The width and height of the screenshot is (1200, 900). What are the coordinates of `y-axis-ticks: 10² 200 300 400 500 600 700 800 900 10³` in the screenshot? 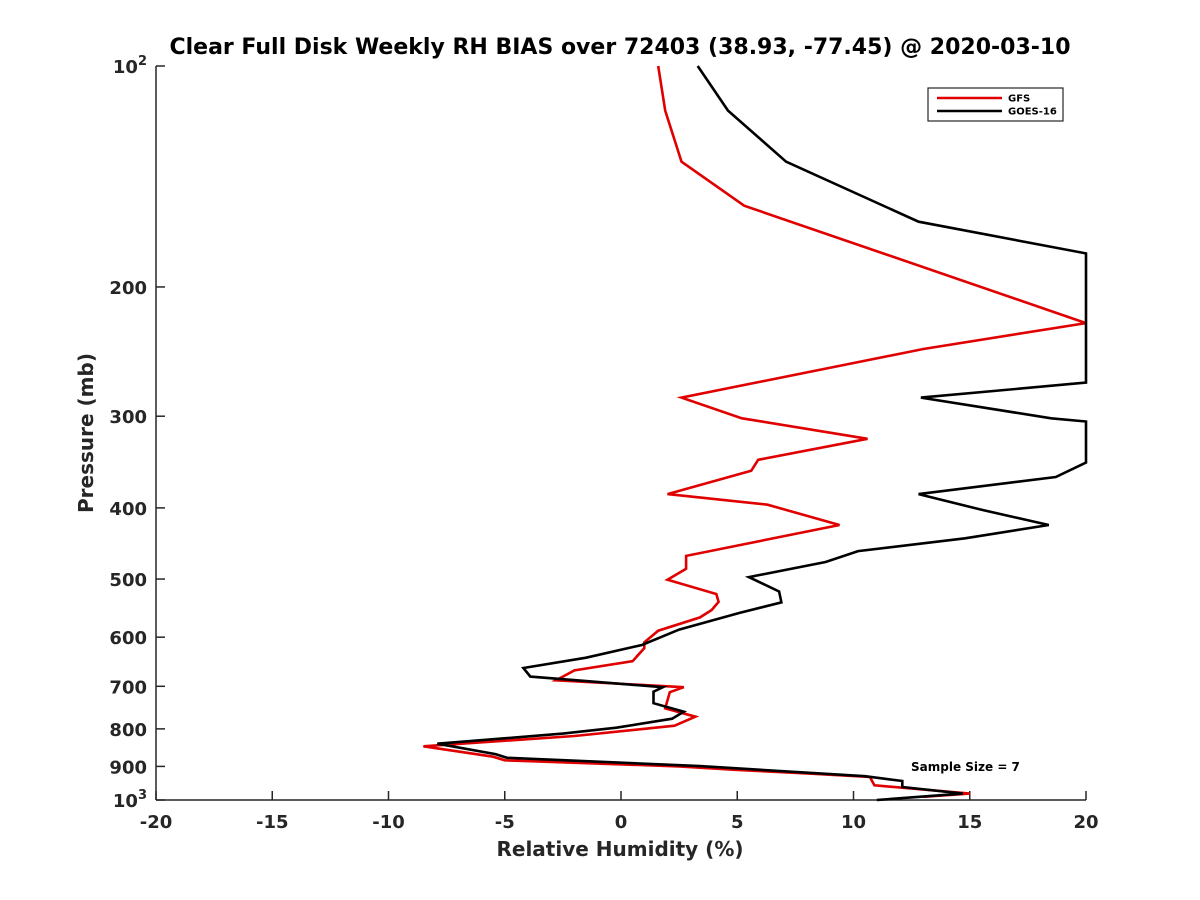 It's located at (137, 433).